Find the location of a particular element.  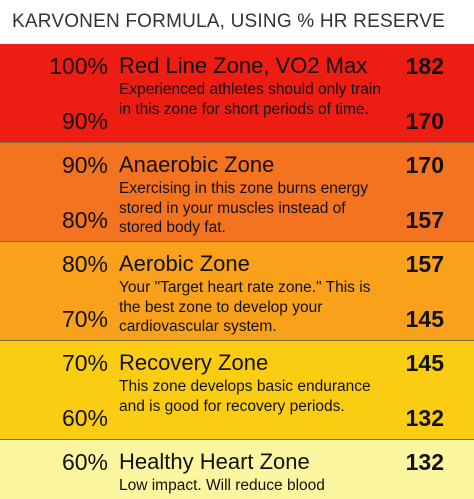

zone-percent-upper: 80% is located at coordinates (84, 264).